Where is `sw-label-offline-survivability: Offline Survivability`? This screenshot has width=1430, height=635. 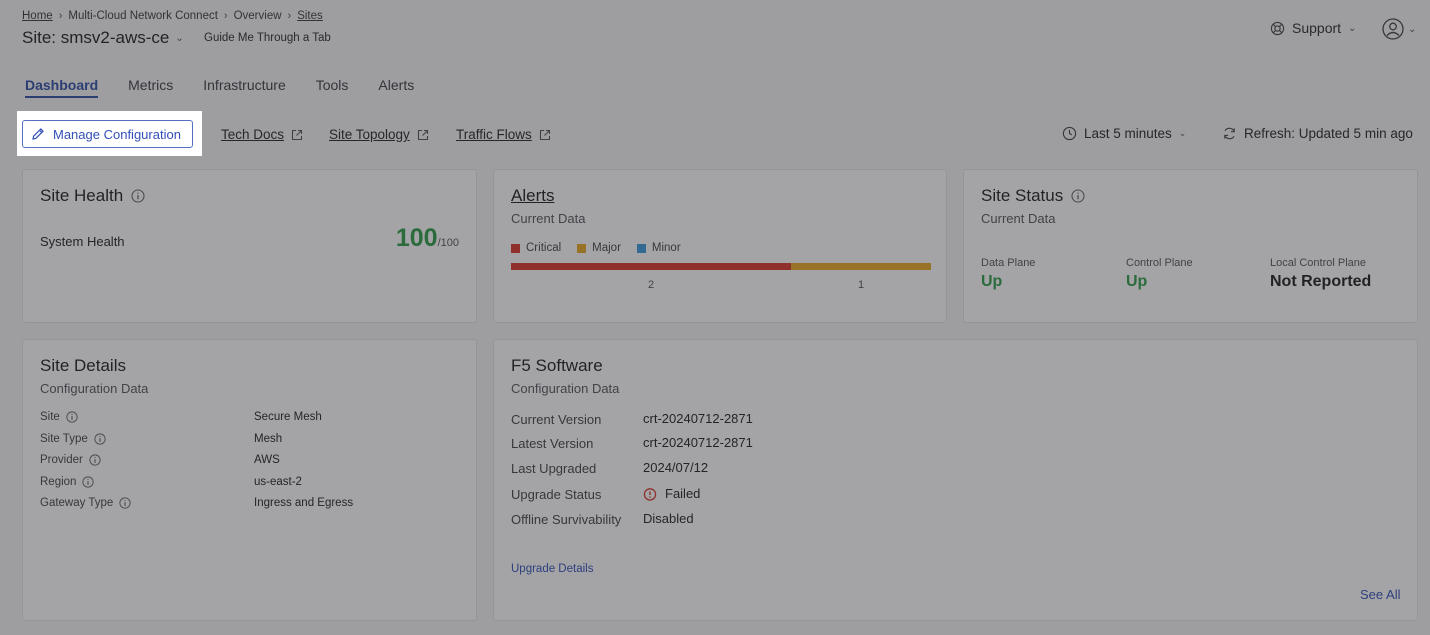
sw-label-offline-survivability: Offline Survivability is located at coordinates (566, 519).